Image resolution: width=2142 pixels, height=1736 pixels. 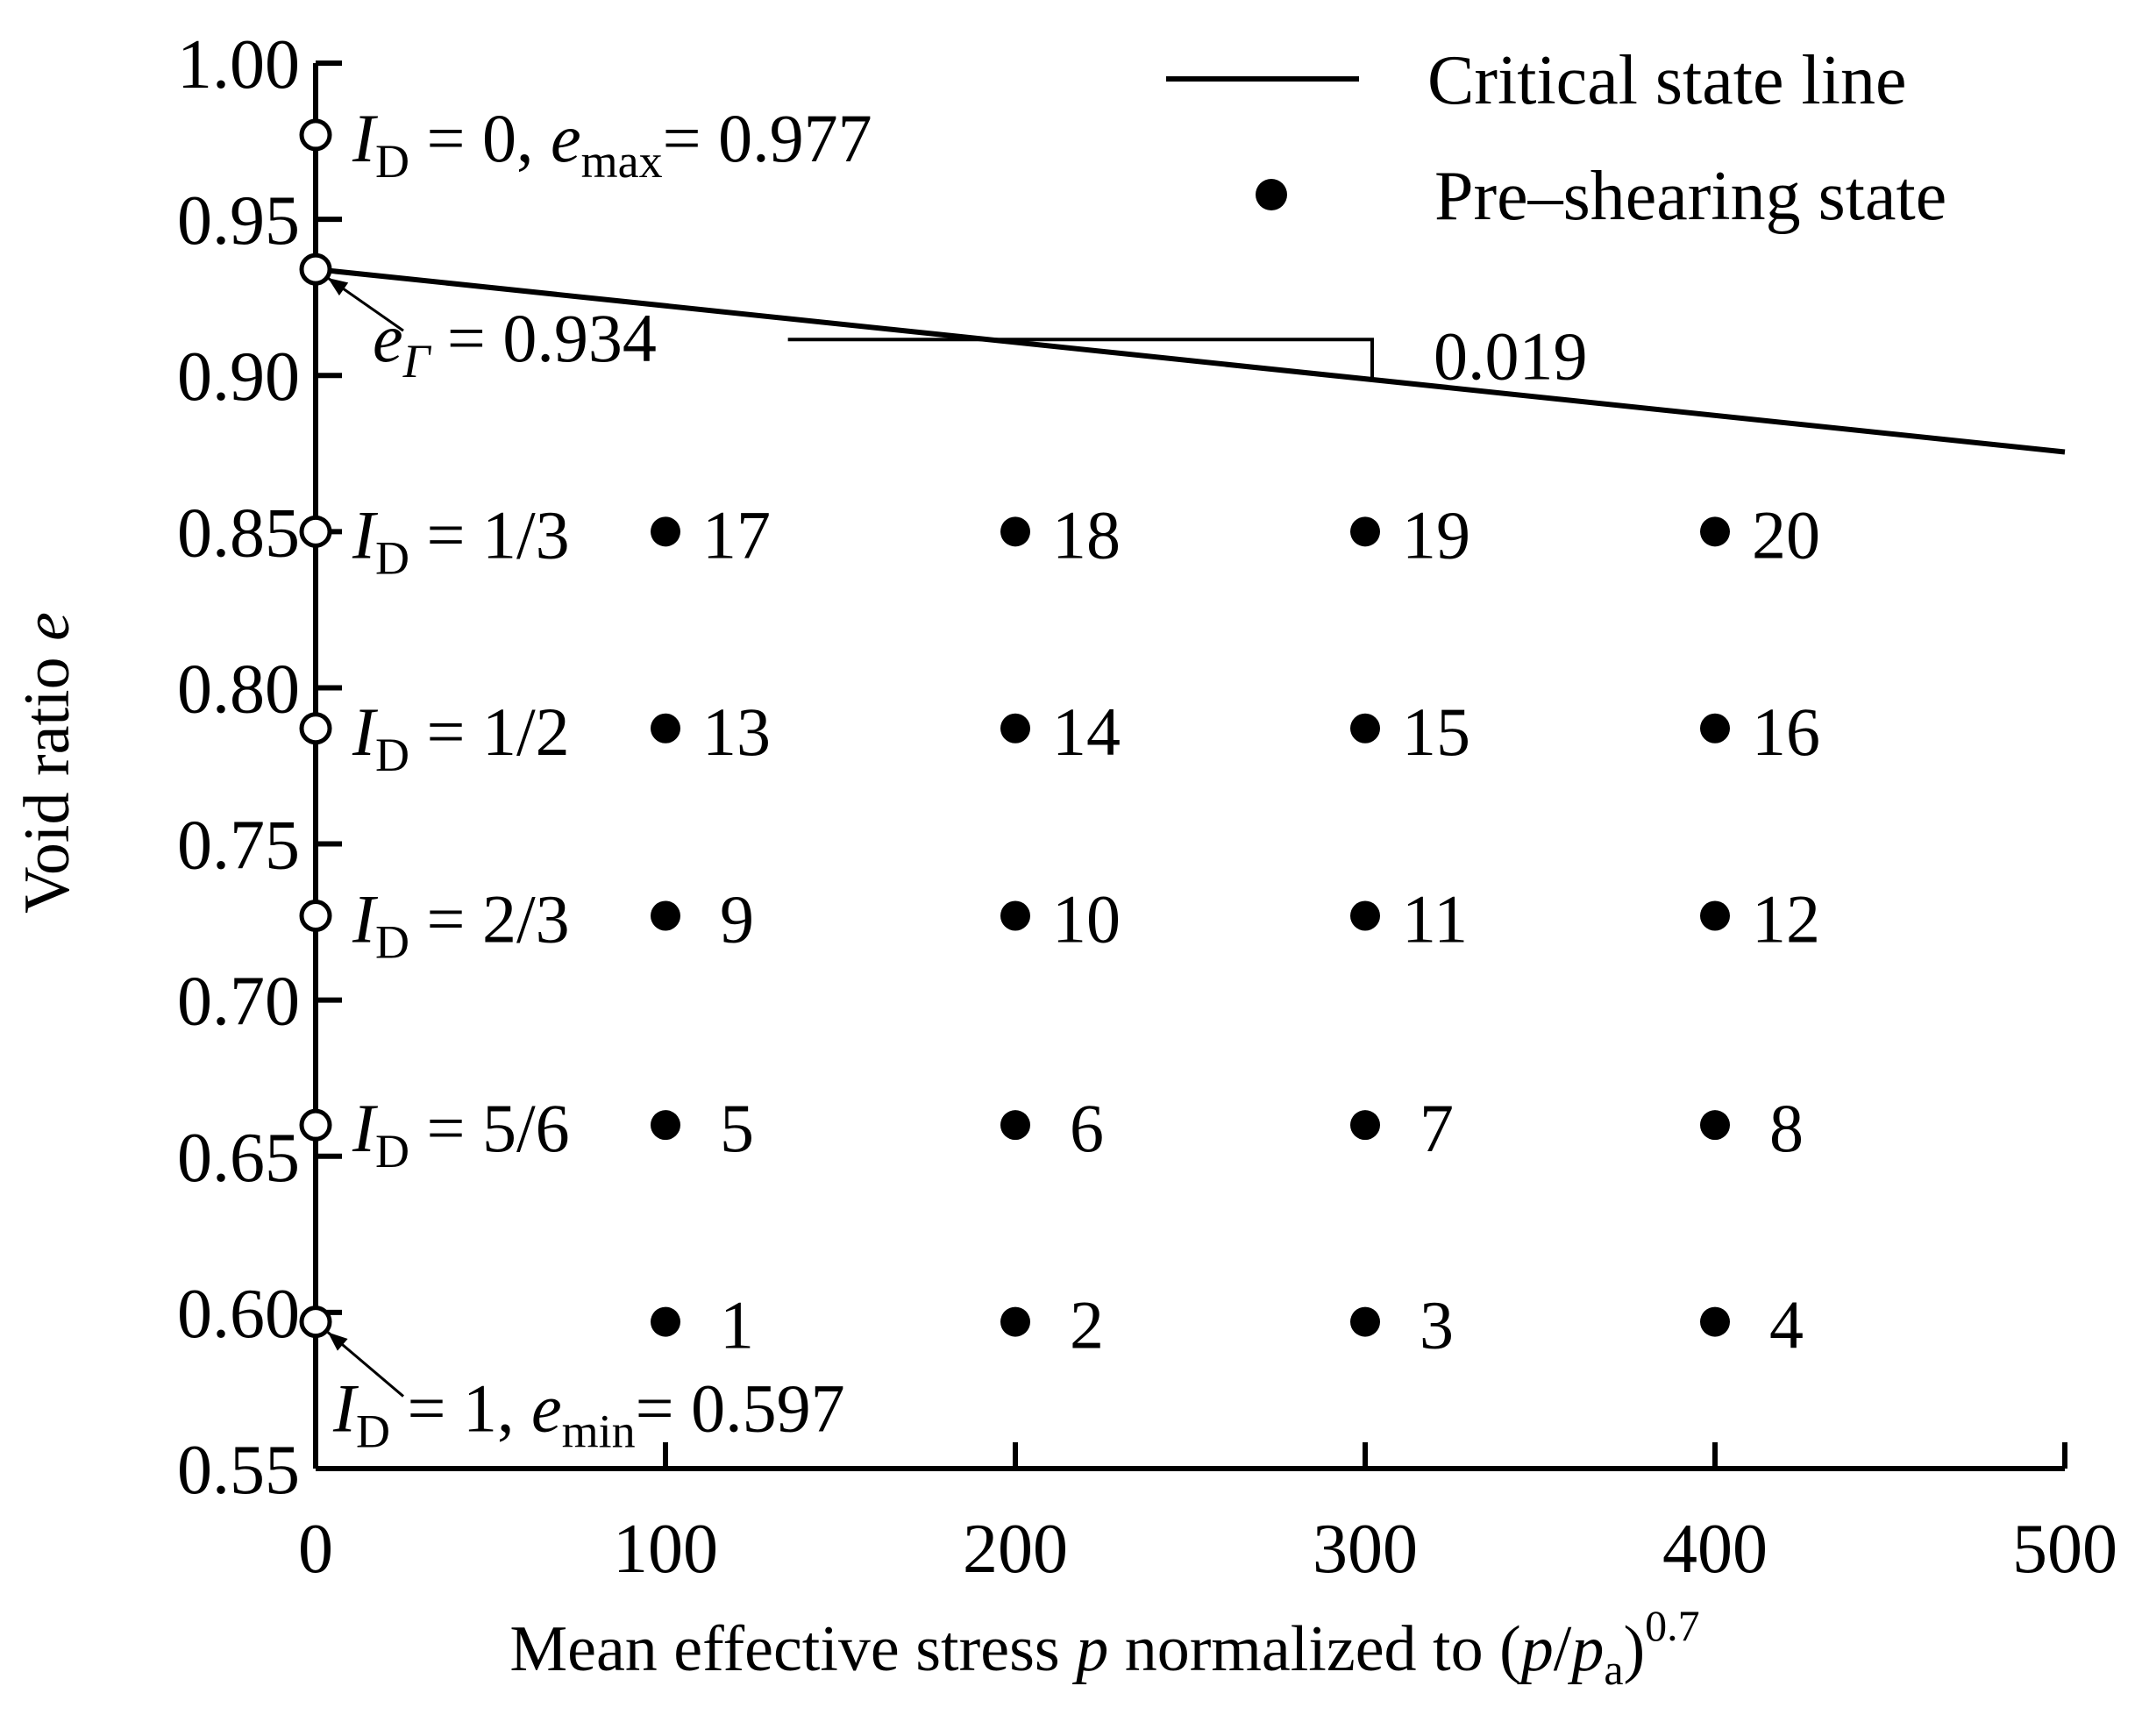 I want to click on point-label: 2, so click(x=1087, y=1325).